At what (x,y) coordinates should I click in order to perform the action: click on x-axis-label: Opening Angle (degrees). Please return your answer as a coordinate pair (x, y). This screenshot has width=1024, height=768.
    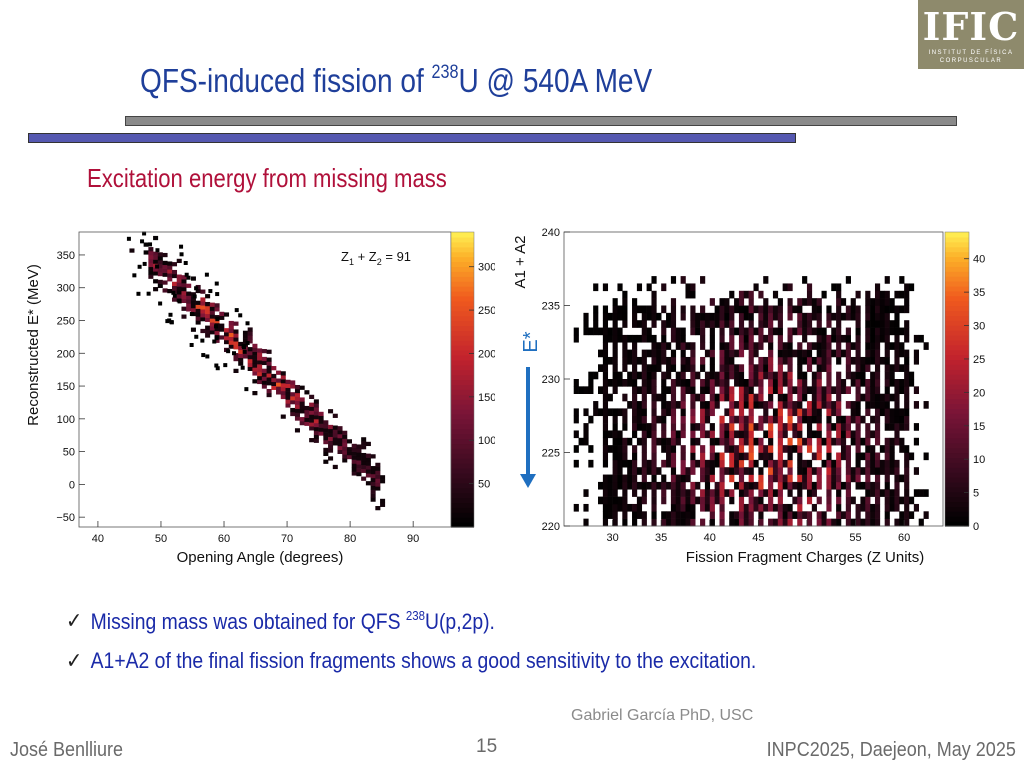
    Looking at the image, I should click on (260, 557).